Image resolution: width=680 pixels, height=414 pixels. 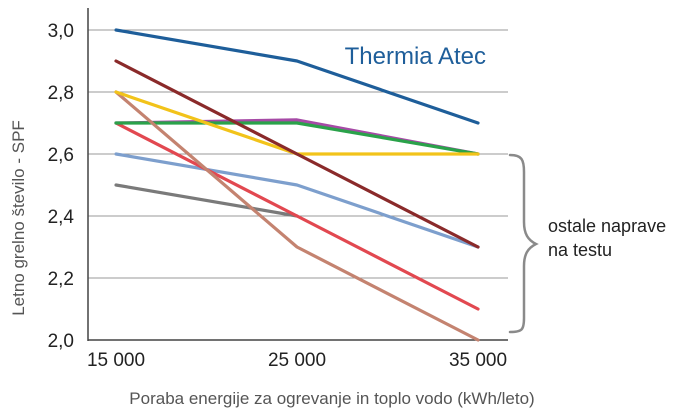 I want to click on x-tick-label-0: 15 000, so click(x=116, y=360).